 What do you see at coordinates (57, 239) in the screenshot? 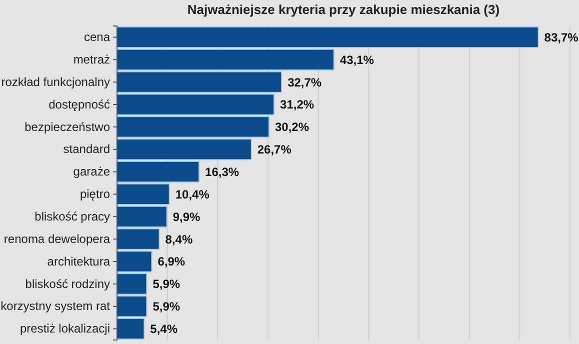
I see `y-tick-label: renoma dewelopera` at bounding box center [57, 239].